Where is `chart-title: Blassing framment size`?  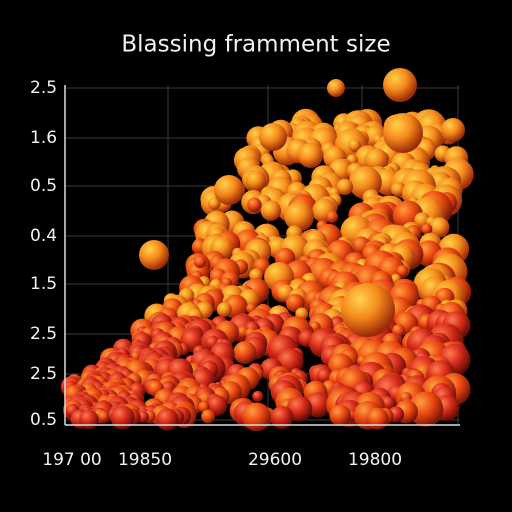 chart-title: Blassing framment size is located at coordinates (255, 45).